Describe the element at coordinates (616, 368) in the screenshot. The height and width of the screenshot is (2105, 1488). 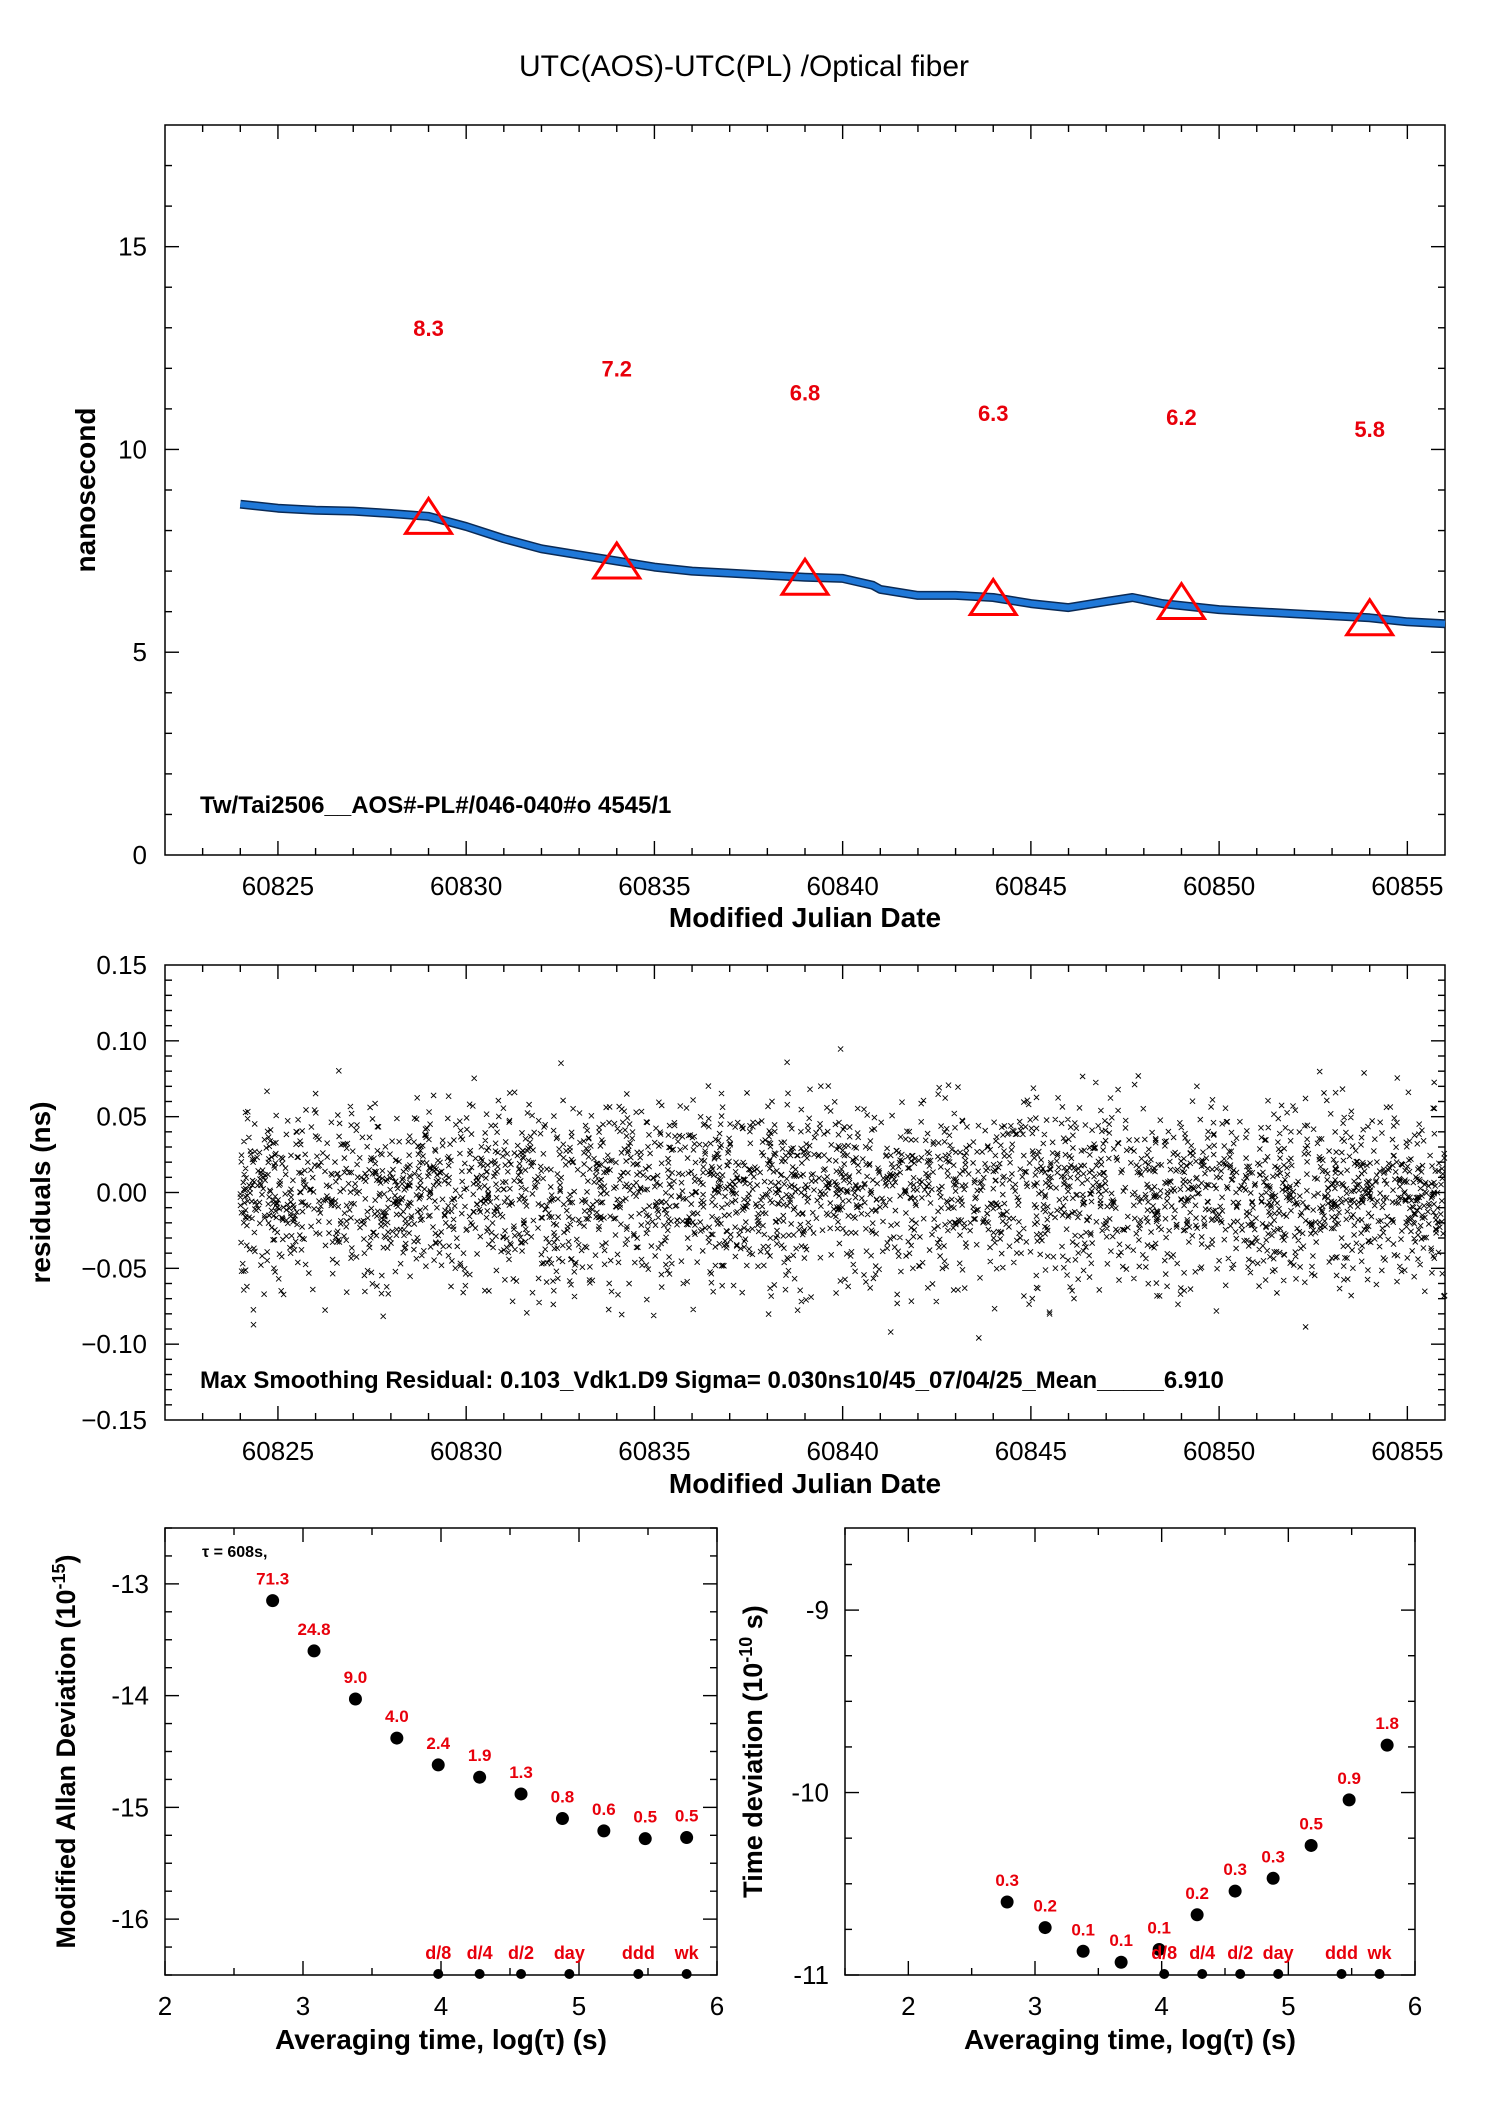
I see `marker-value-label: 7.2` at that location.